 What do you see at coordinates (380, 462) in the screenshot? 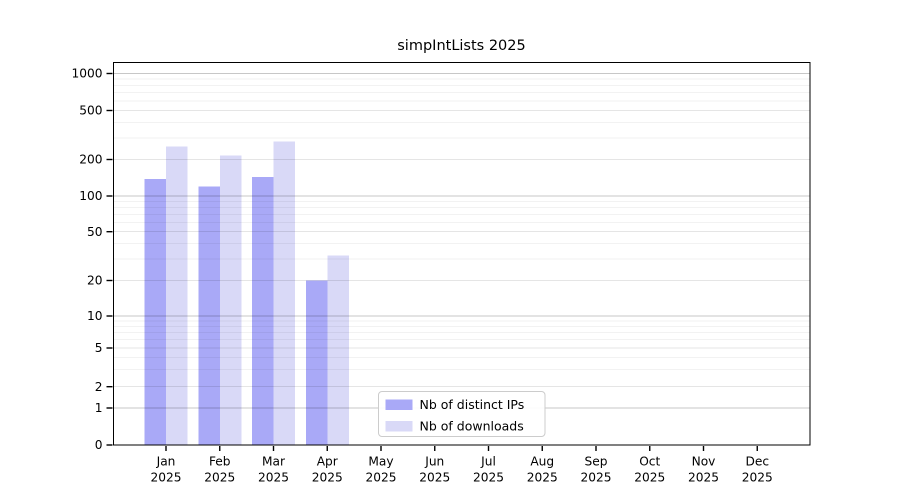
I see `x-tick-label-month: May` at bounding box center [380, 462].